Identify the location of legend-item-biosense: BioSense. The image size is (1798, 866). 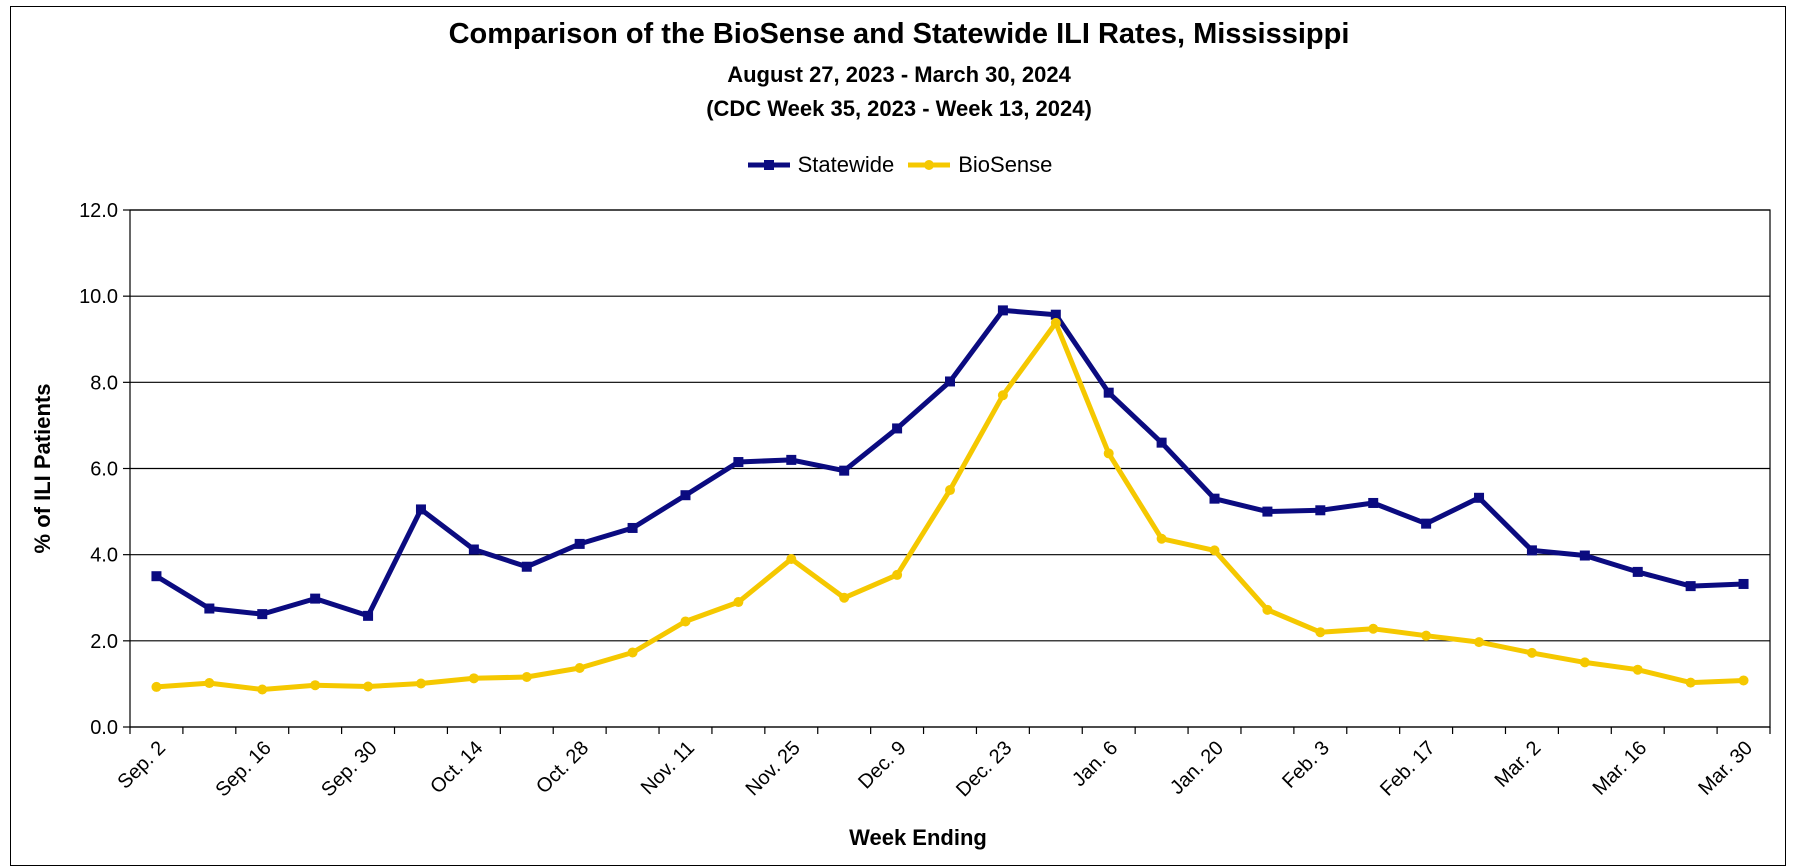
(979, 165).